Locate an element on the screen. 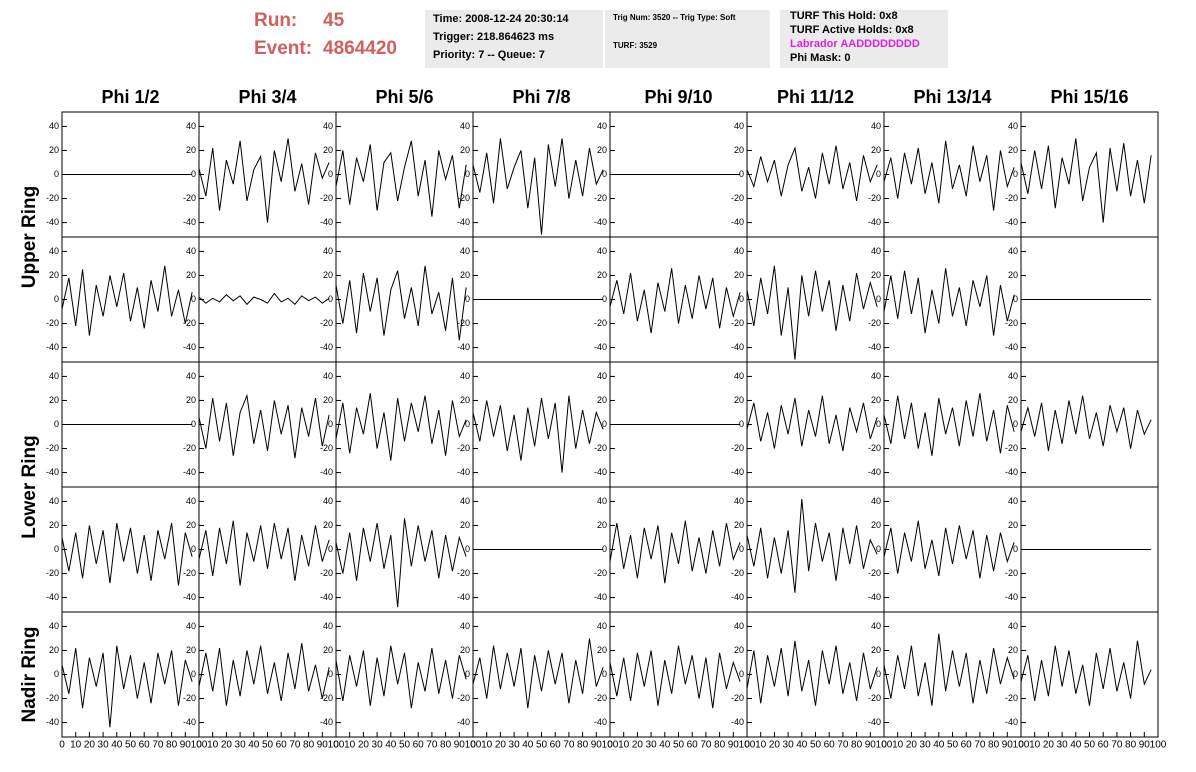 This screenshot has height=772, width=1196. row-label: Upper Ring is located at coordinates (29, 237).